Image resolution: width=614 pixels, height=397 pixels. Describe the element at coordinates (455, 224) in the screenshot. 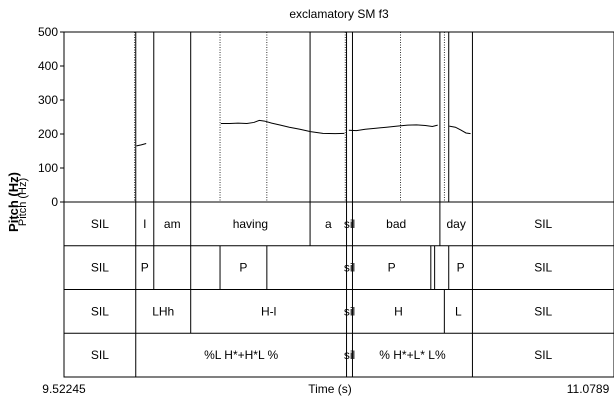

I see `tier-words-label: day` at that location.